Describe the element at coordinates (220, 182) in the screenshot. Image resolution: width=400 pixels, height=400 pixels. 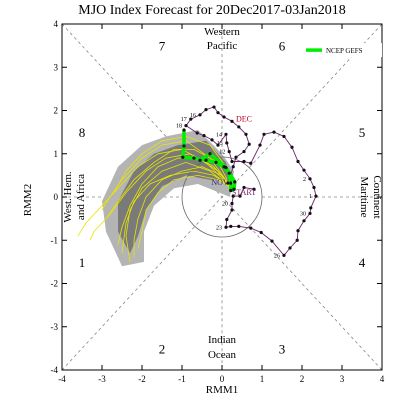
I see `month-label-nov: NOV` at that location.